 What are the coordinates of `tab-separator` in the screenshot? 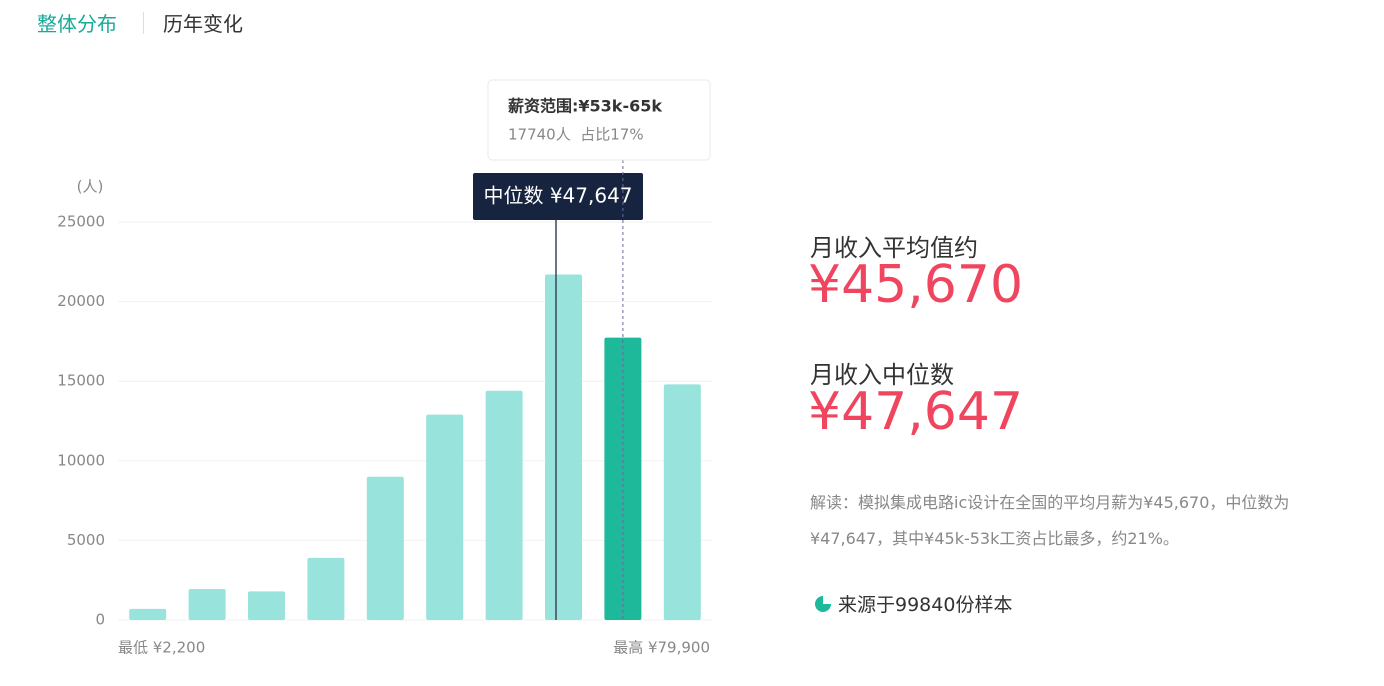 It's located at (143, 23).